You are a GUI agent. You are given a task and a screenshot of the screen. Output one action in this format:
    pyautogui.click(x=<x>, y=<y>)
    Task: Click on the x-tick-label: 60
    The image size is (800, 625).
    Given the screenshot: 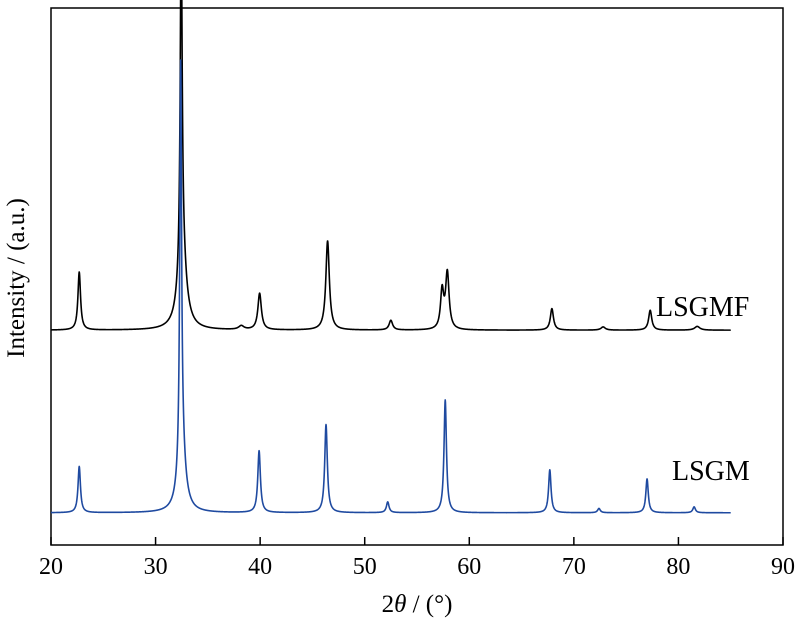 What is the action you would take?
    pyautogui.click(x=469, y=567)
    